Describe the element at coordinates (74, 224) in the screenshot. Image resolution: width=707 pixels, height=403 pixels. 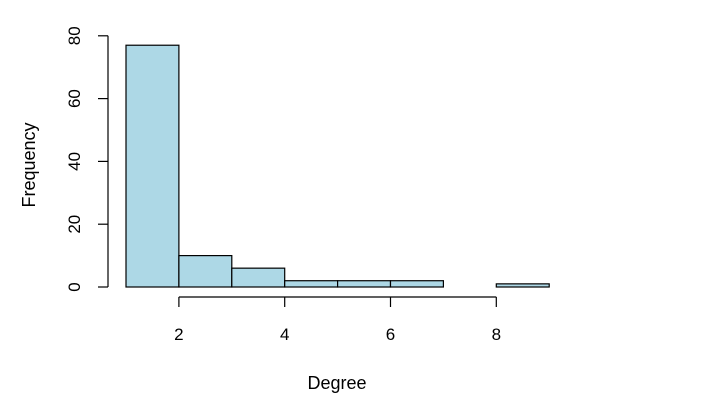
I see `y-tick-label: 20` at that location.